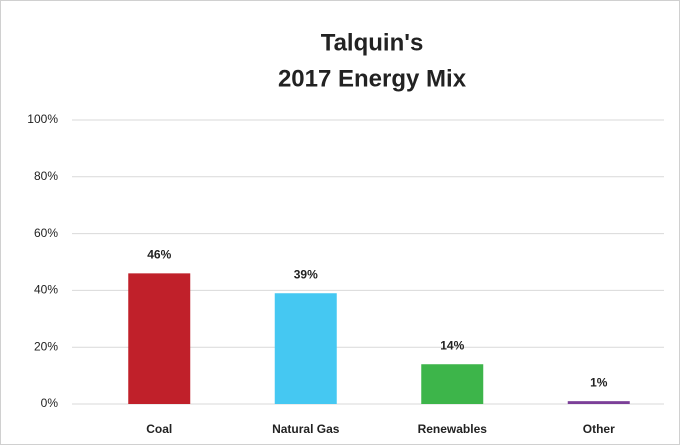  I want to click on value-label: 14%, so click(452, 345).